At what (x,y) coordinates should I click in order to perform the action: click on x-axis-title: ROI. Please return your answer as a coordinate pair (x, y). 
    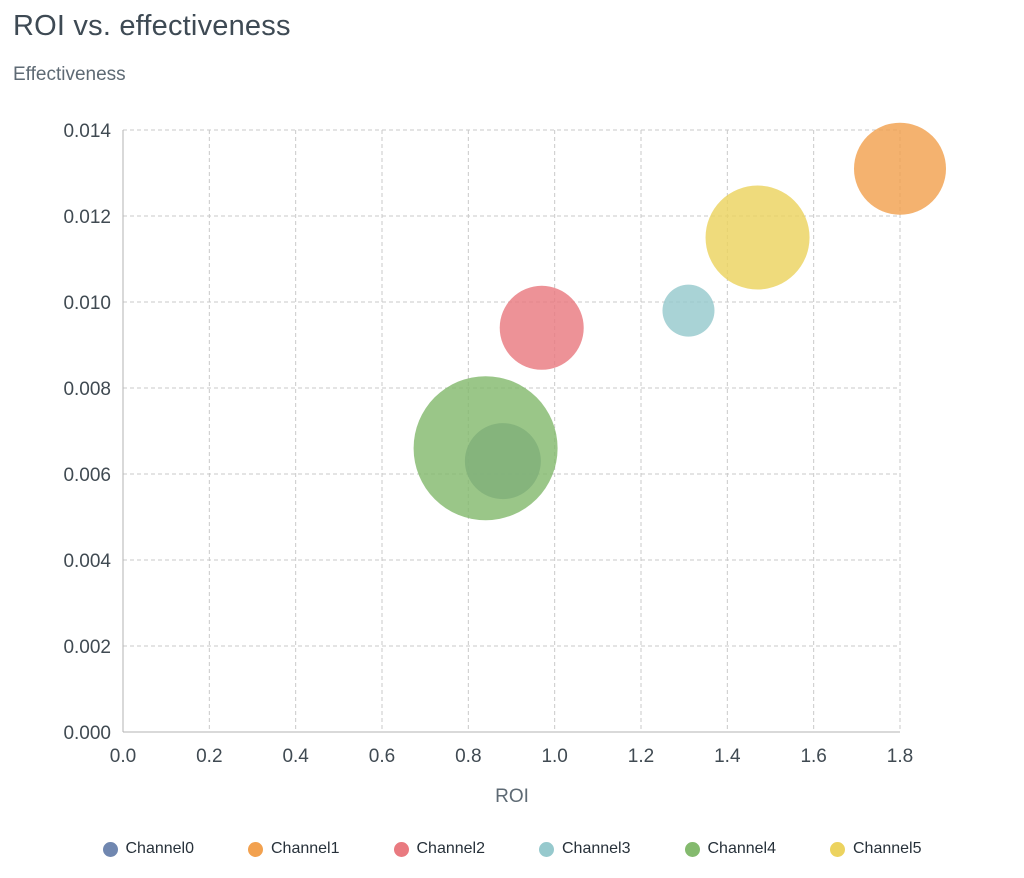
    Looking at the image, I should click on (512, 796).